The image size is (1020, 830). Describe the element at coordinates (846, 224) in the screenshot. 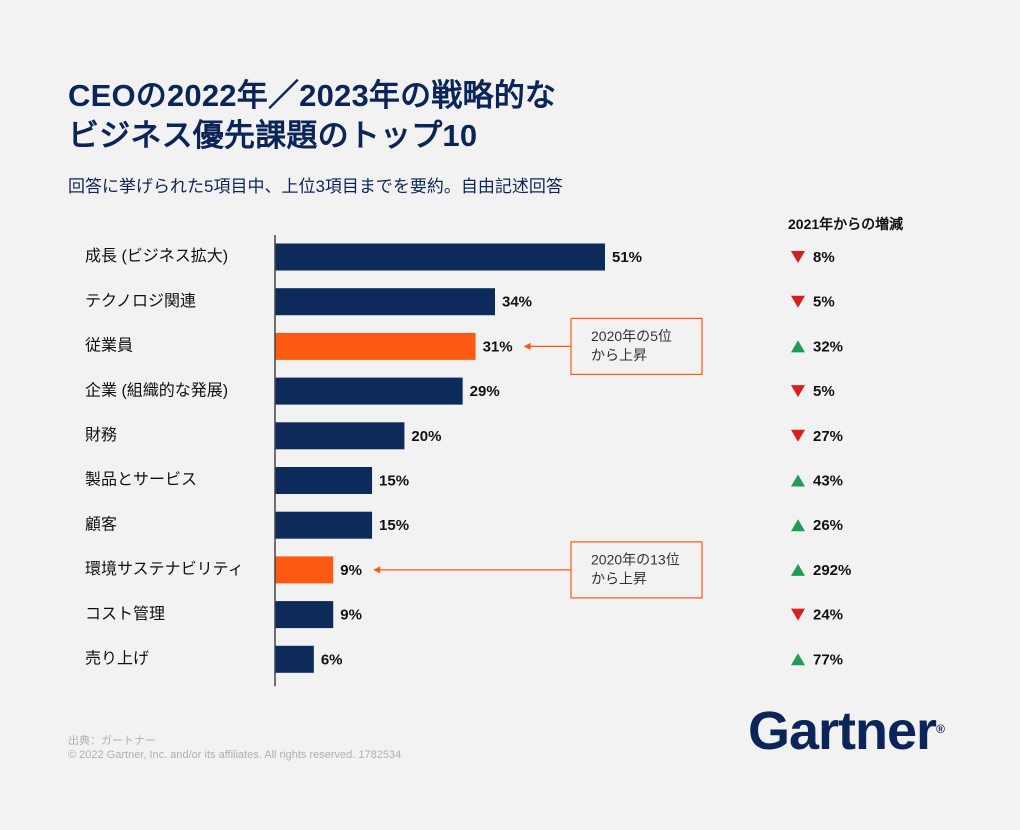

I see `change-column-header: 2021年からの増減` at that location.